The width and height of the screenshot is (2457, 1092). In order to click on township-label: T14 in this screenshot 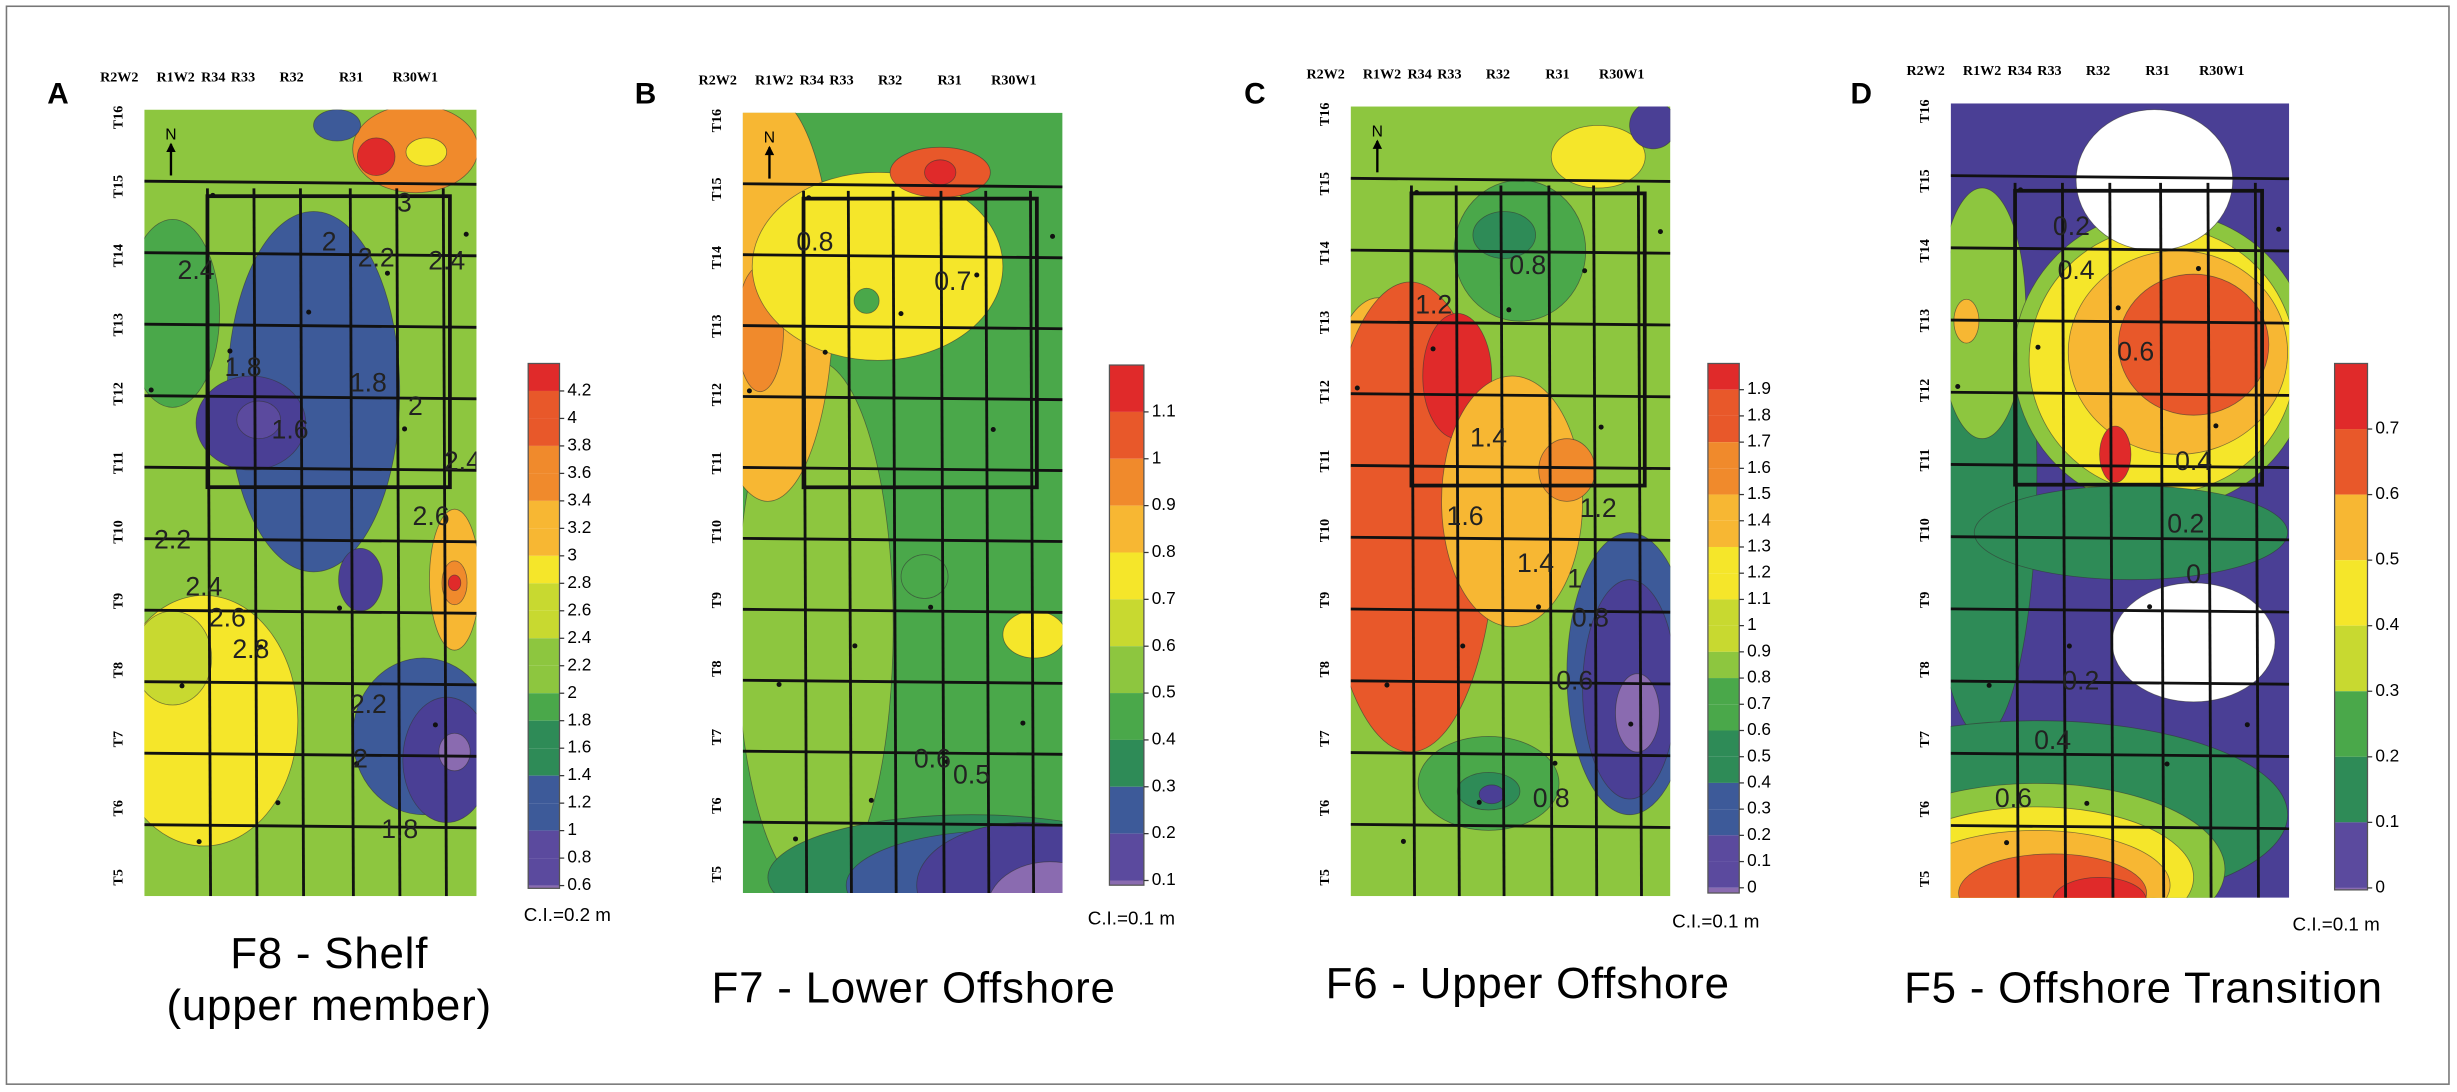, I will do `click(1325, 253)`.